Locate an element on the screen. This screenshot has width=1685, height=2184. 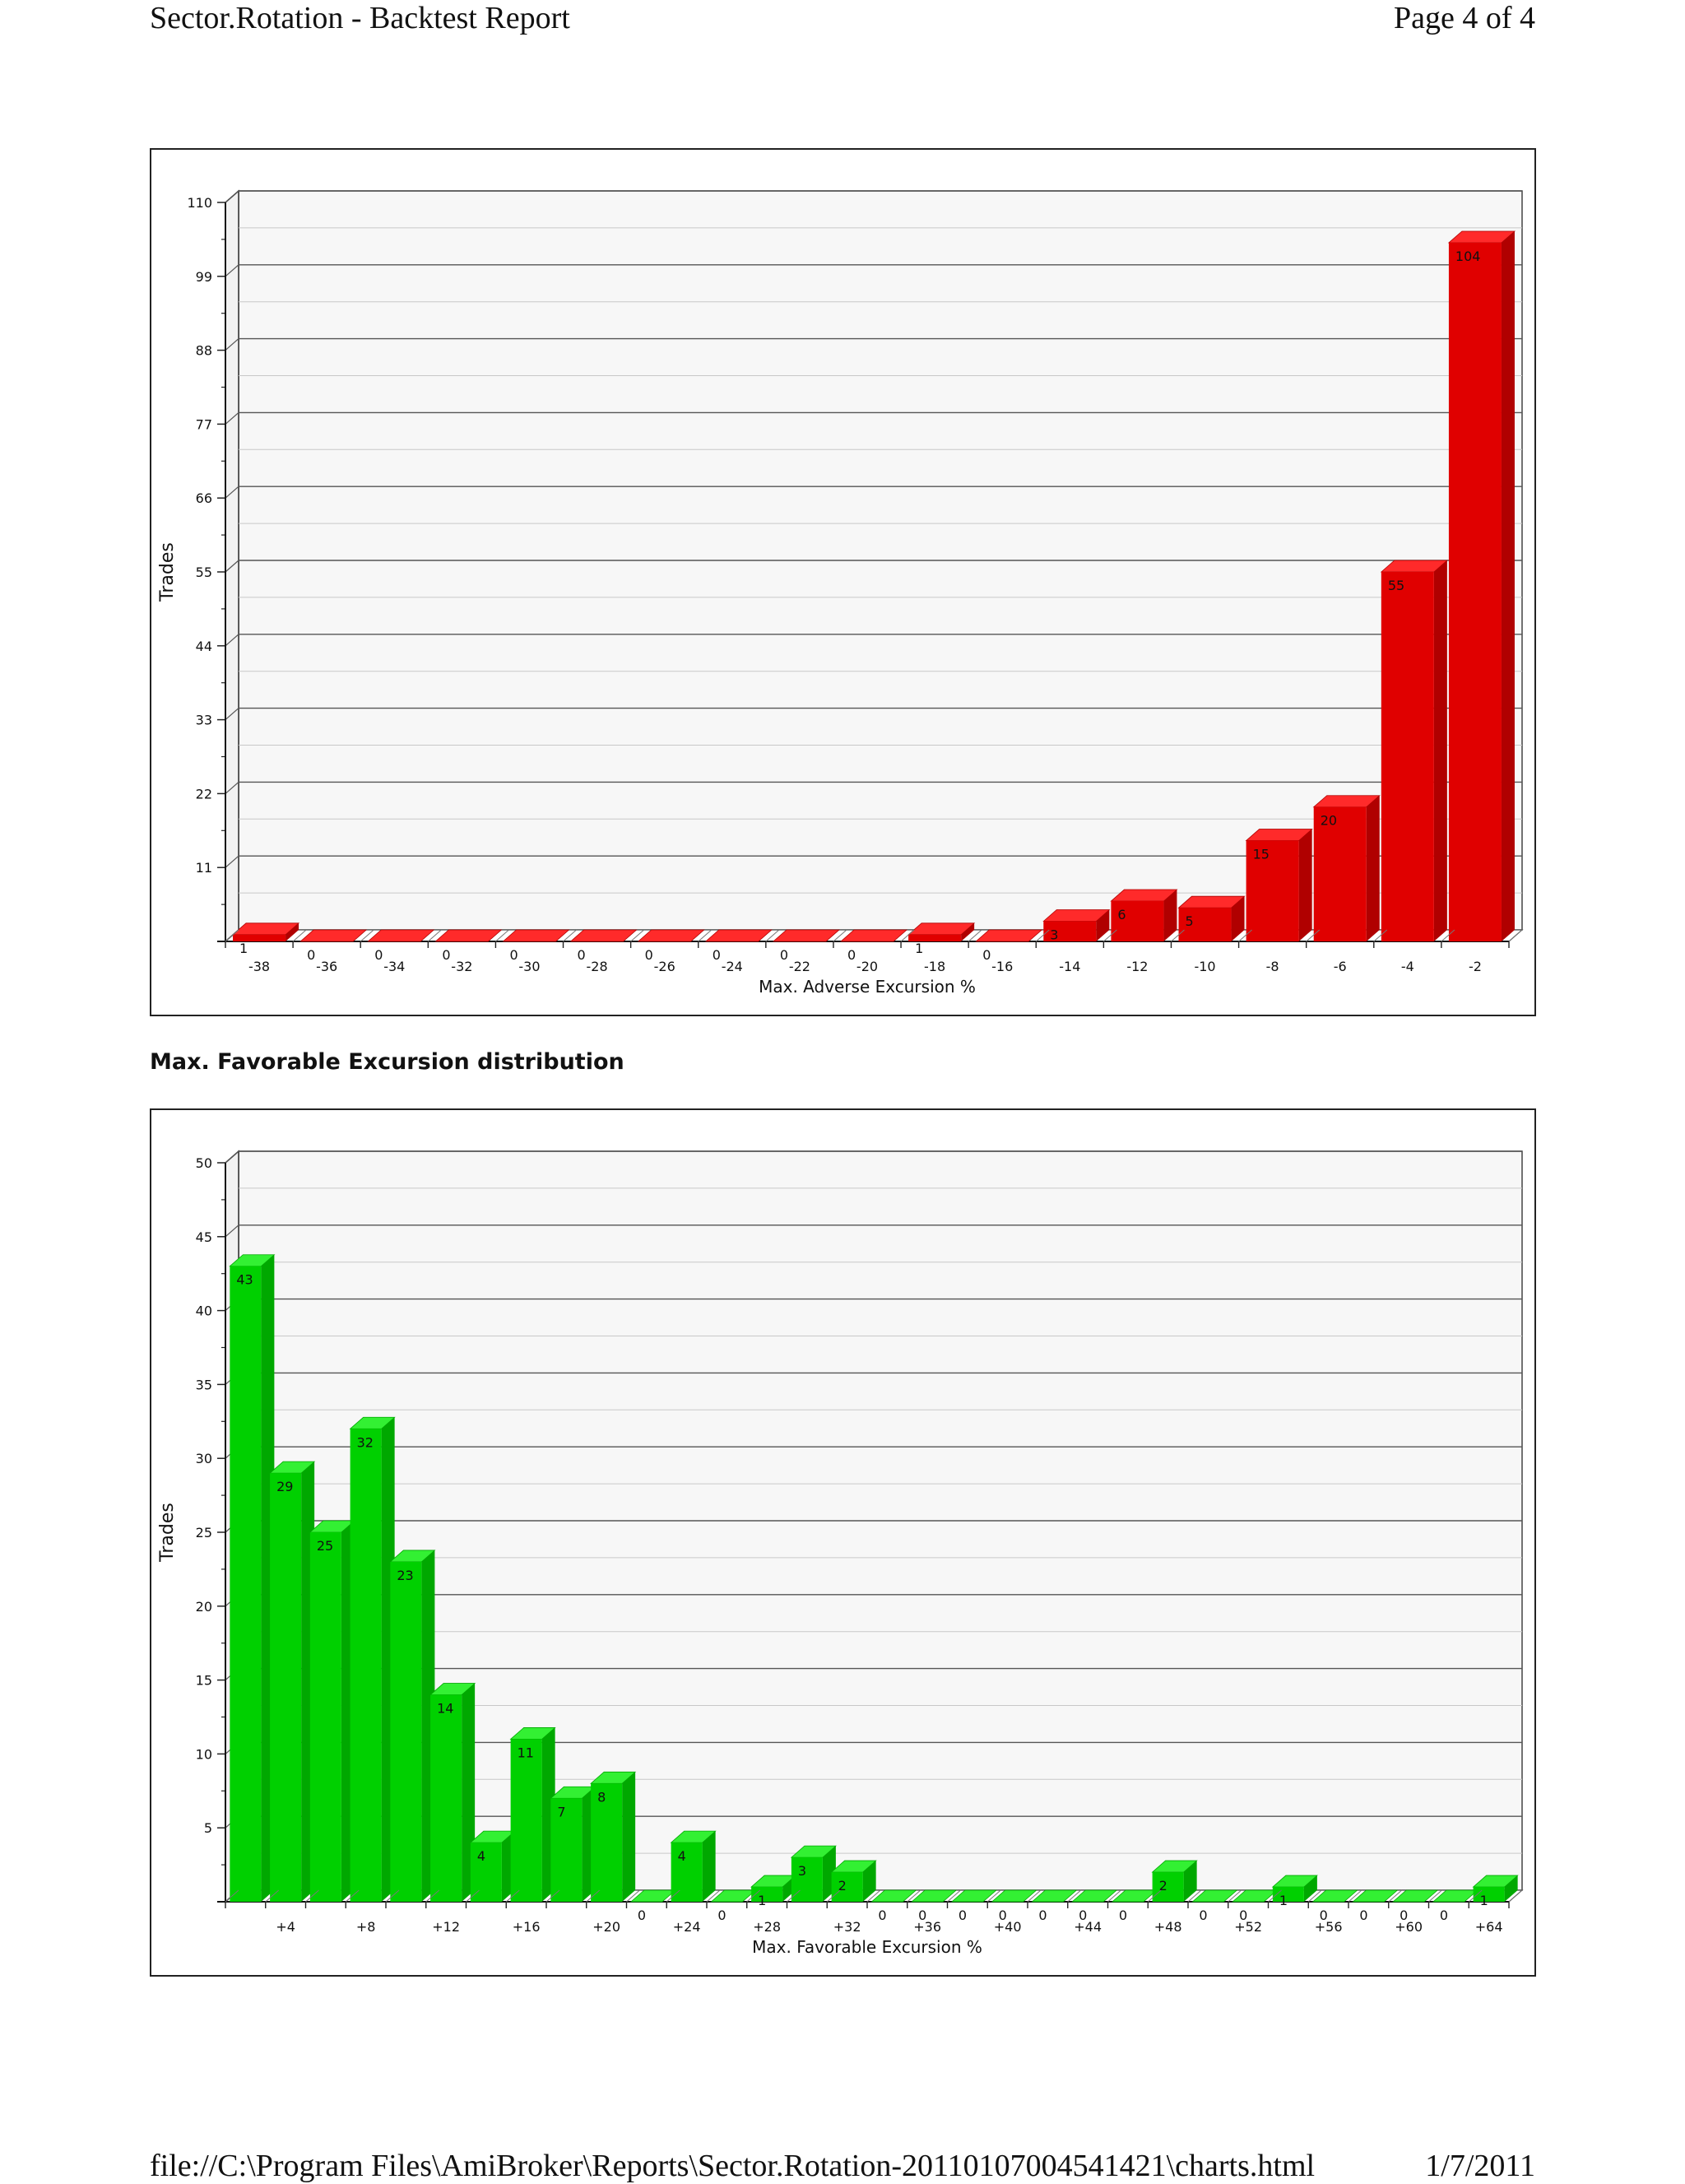
data-label: 23 is located at coordinates (405, 1575).